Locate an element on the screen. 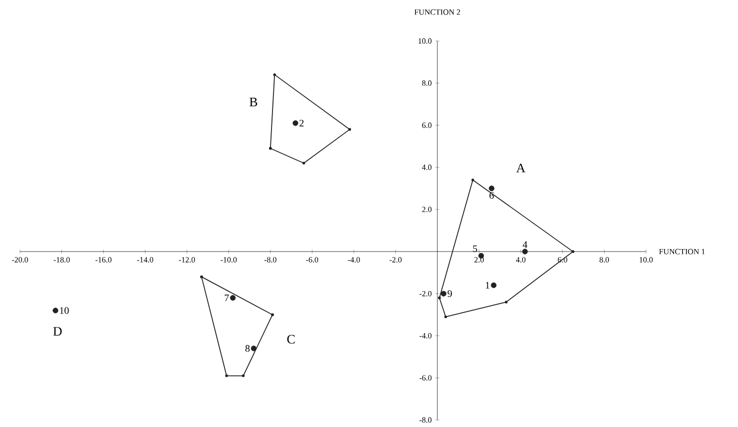 Image resolution: width=738 pixels, height=427 pixels. annotation: 7 is located at coordinates (226, 298).